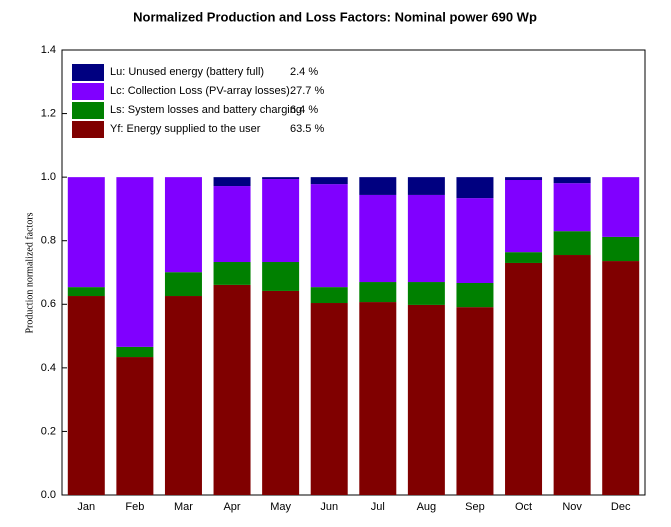 Image resolution: width=671 pixels, height=527 pixels. Describe the element at coordinates (185, 129) in the screenshot. I see `legend-label: Yf: Energy supplied to the user` at that location.